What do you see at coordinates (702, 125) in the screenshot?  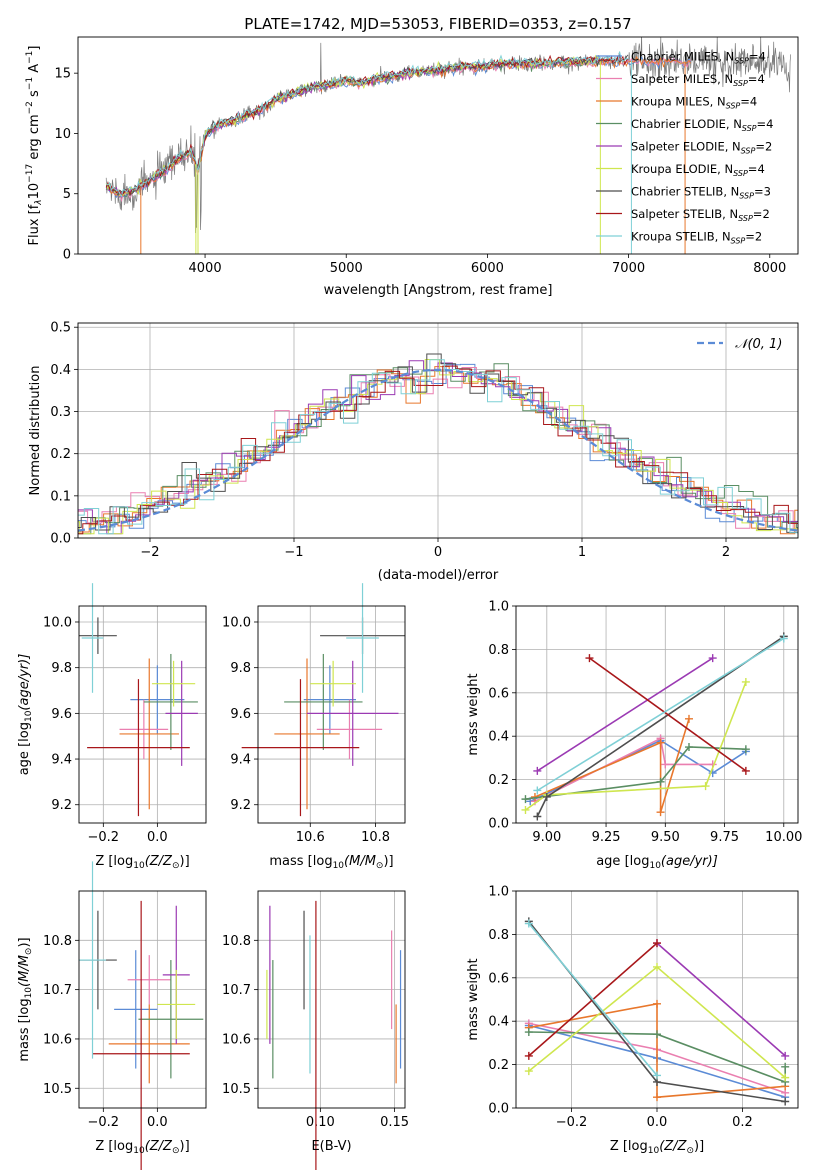 I see `legend-entry: Chabrier ELODIE, NSSP=4` at bounding box center [702, 125].